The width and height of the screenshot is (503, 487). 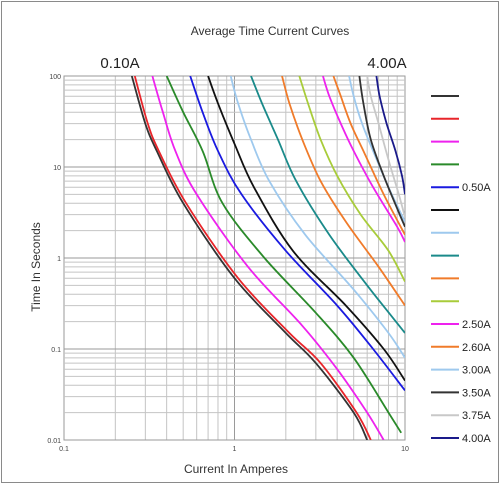 What do you see at coordinates (55, 77) in the screenshot?
I see `y-tick-label: 100` at bounding box center [55, 77].